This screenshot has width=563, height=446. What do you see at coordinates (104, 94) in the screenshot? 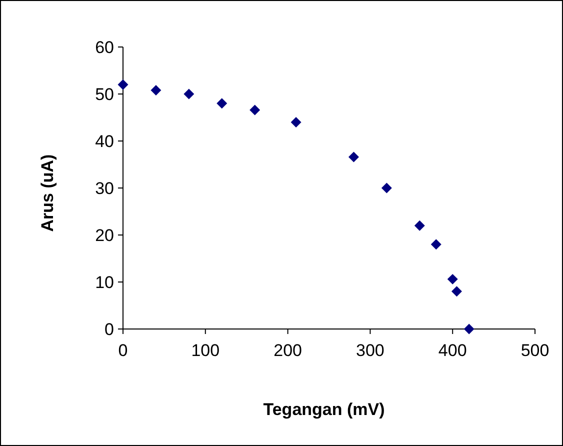
I see `y-tick-label: 50` at bounding box center [104, 94].